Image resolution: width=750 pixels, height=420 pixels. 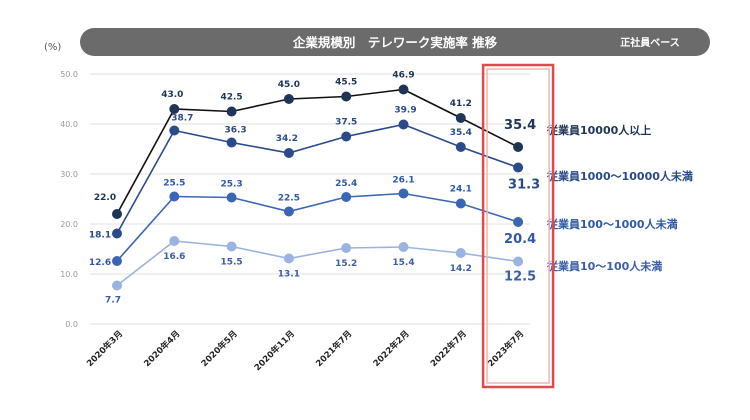 I want to click on data-label: 26.1, so click(x=403, y=181).